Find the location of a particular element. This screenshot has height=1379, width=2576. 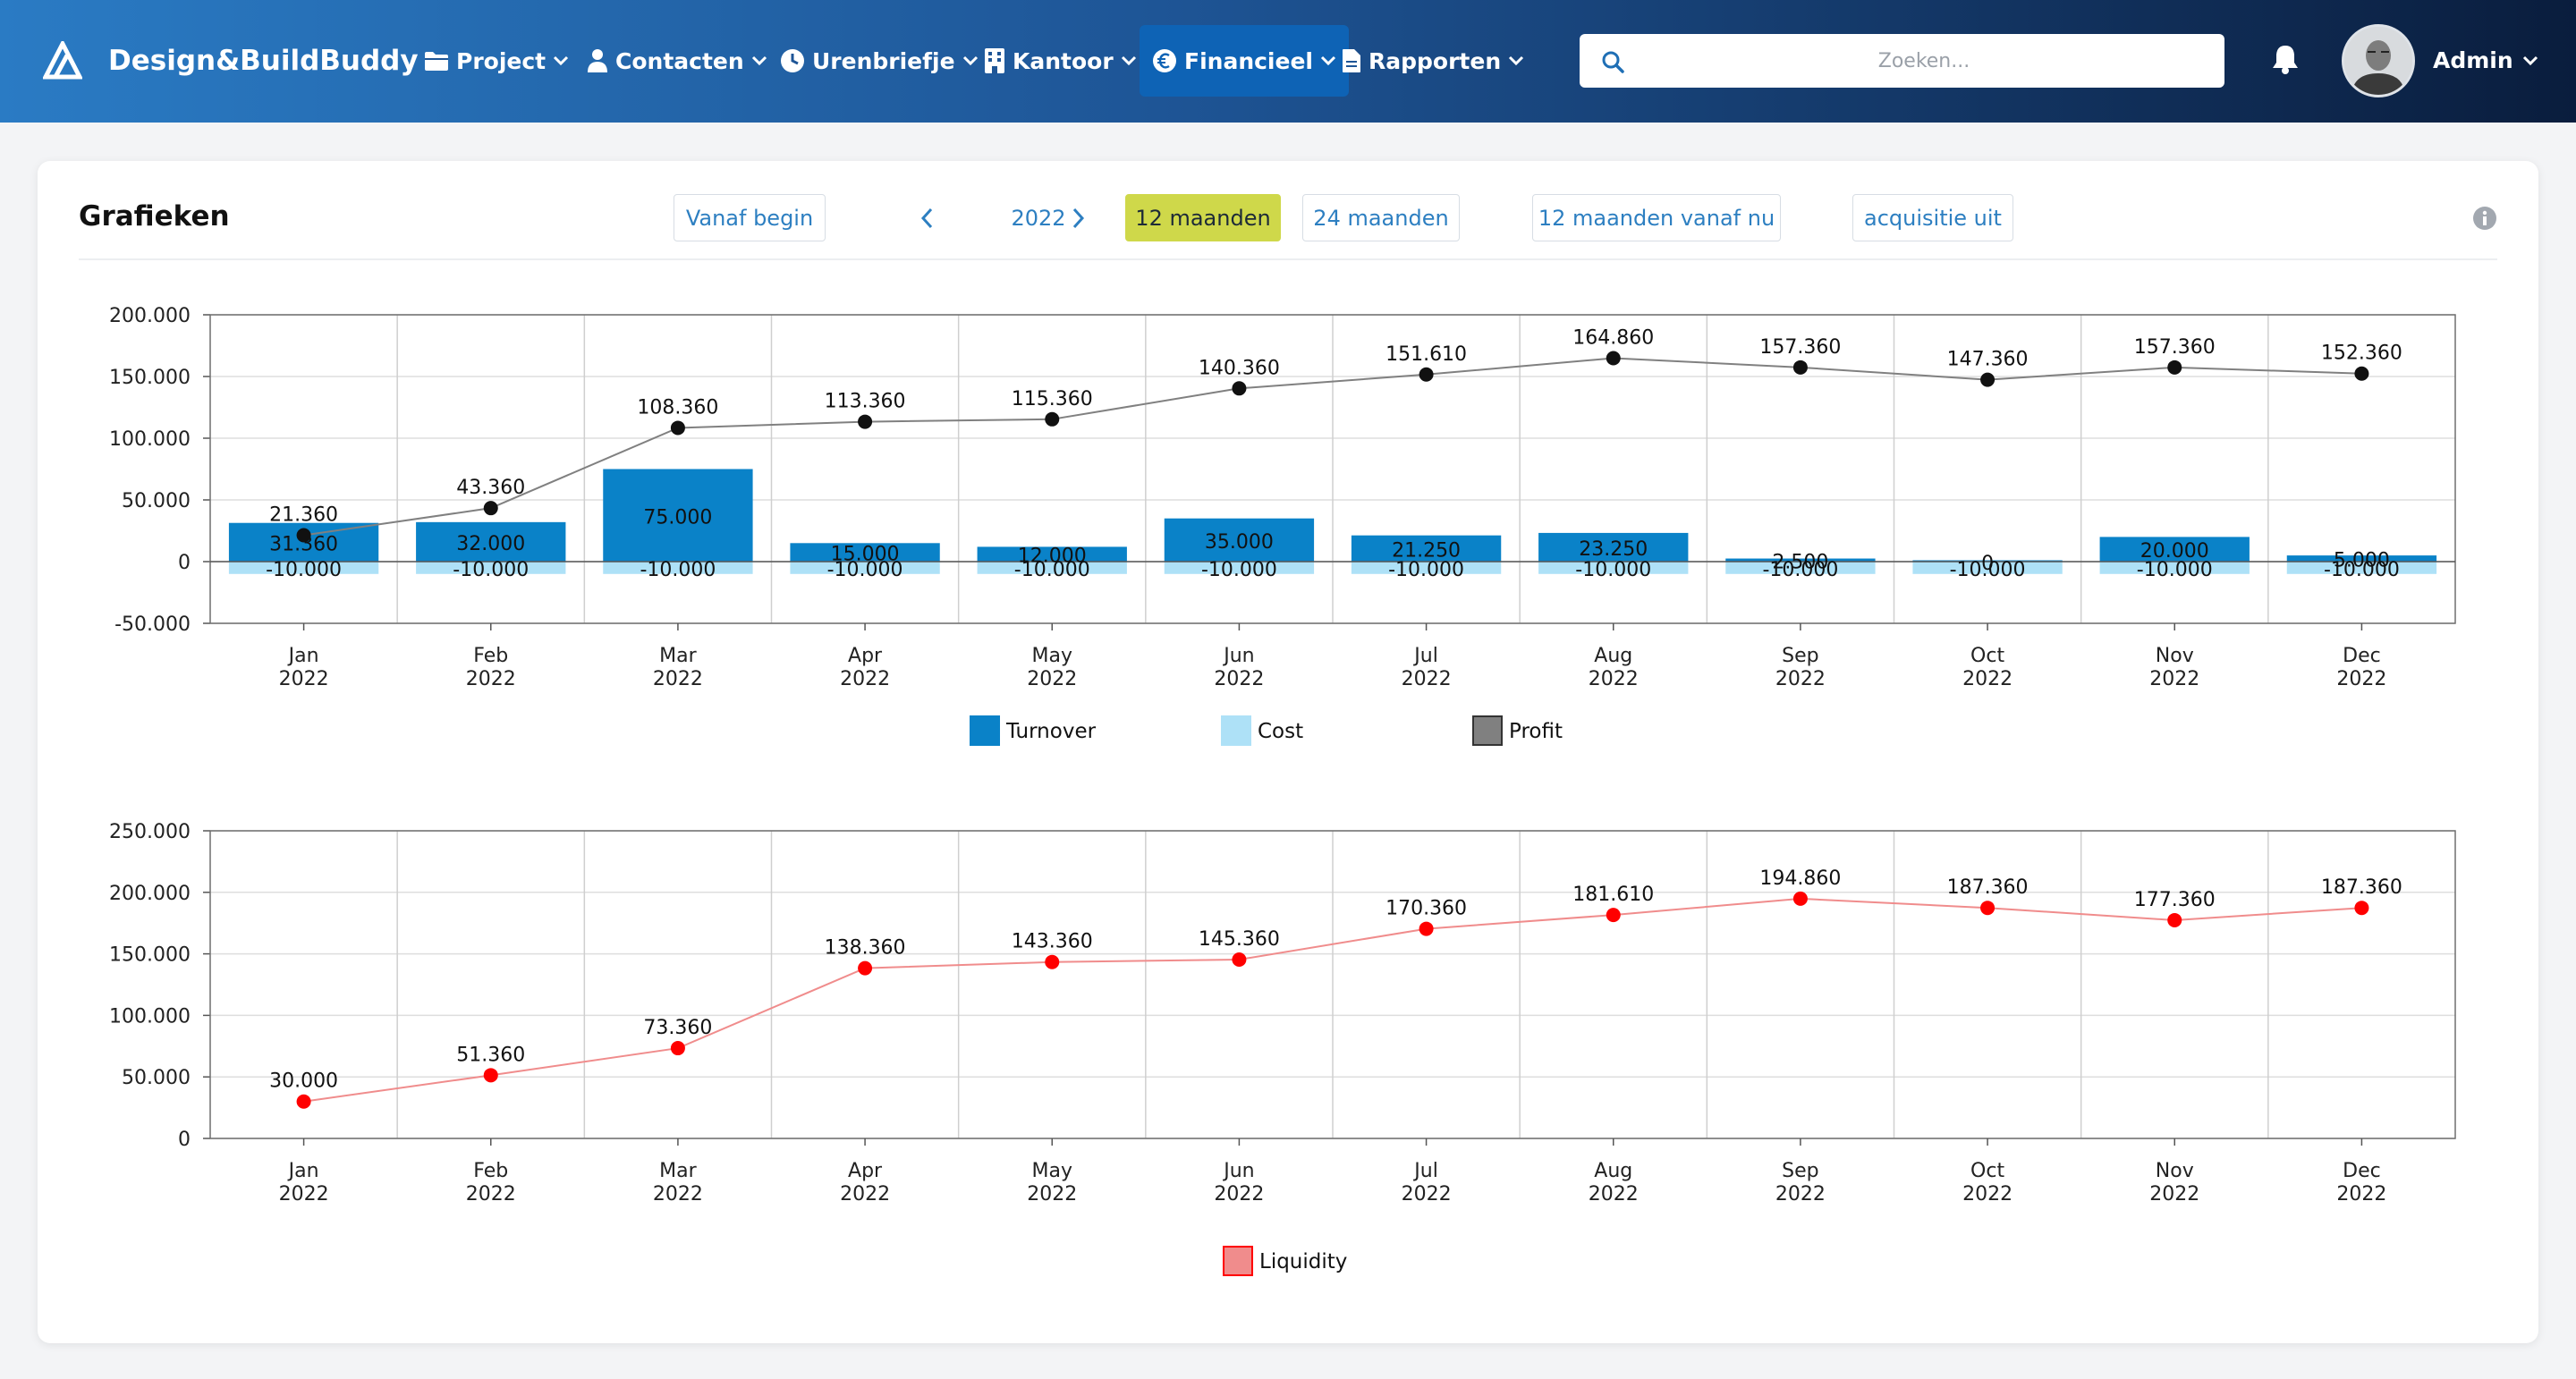

previous-year-icon is located at coordinates (927, 218).